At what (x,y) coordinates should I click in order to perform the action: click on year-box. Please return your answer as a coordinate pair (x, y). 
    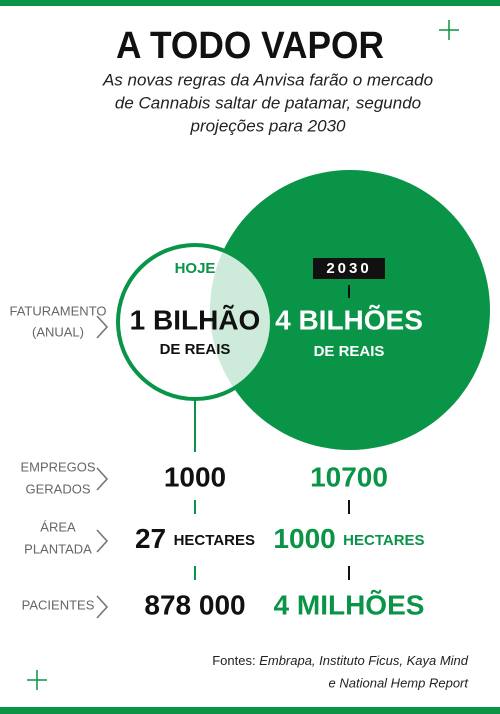
    Looking at the image, I should click on (349, 268).